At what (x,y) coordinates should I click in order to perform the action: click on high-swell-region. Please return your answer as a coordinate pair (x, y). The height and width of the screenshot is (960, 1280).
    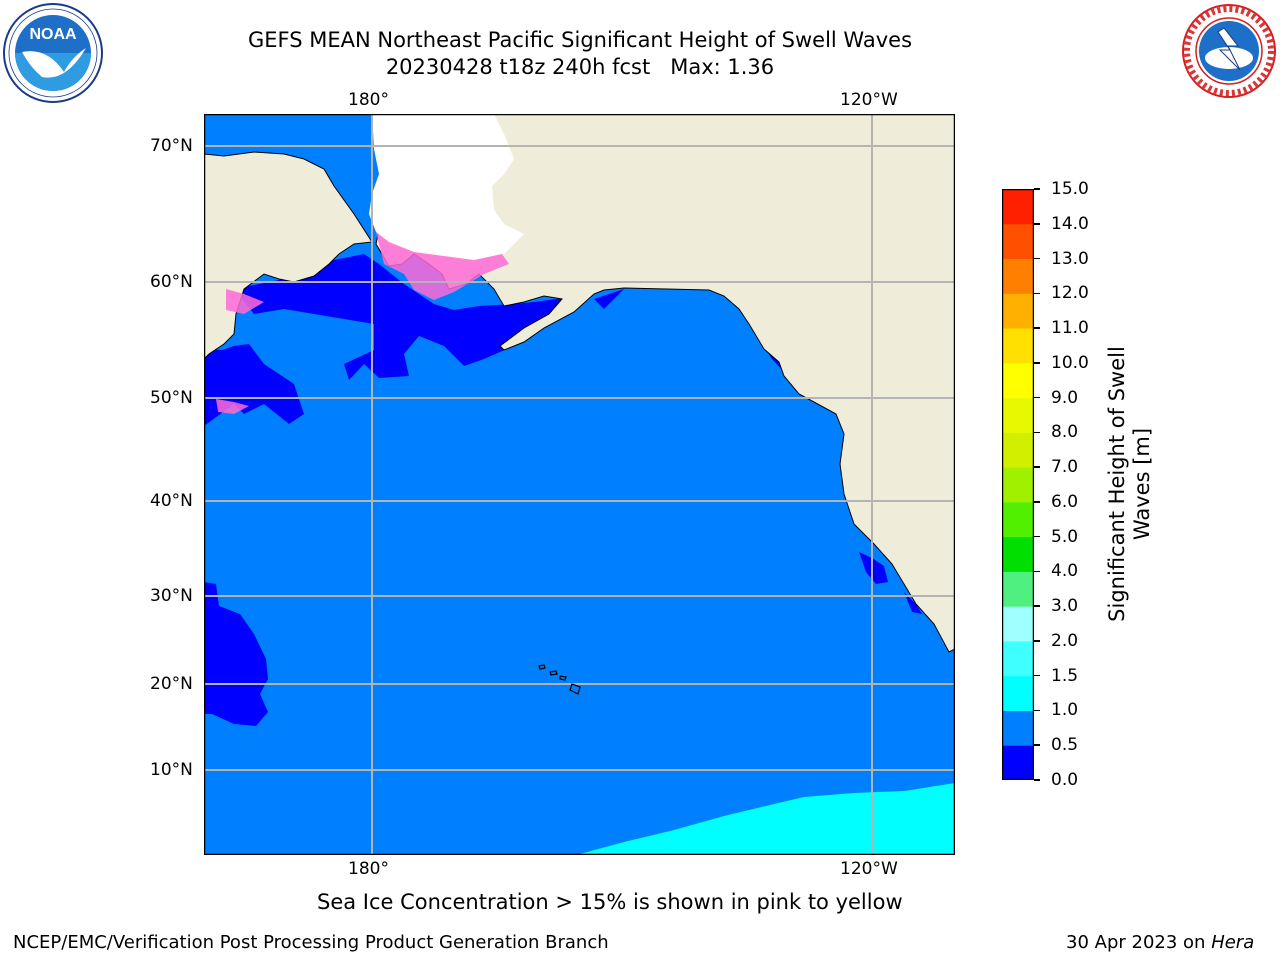
    Looking at the image, I should click on (765, 819).